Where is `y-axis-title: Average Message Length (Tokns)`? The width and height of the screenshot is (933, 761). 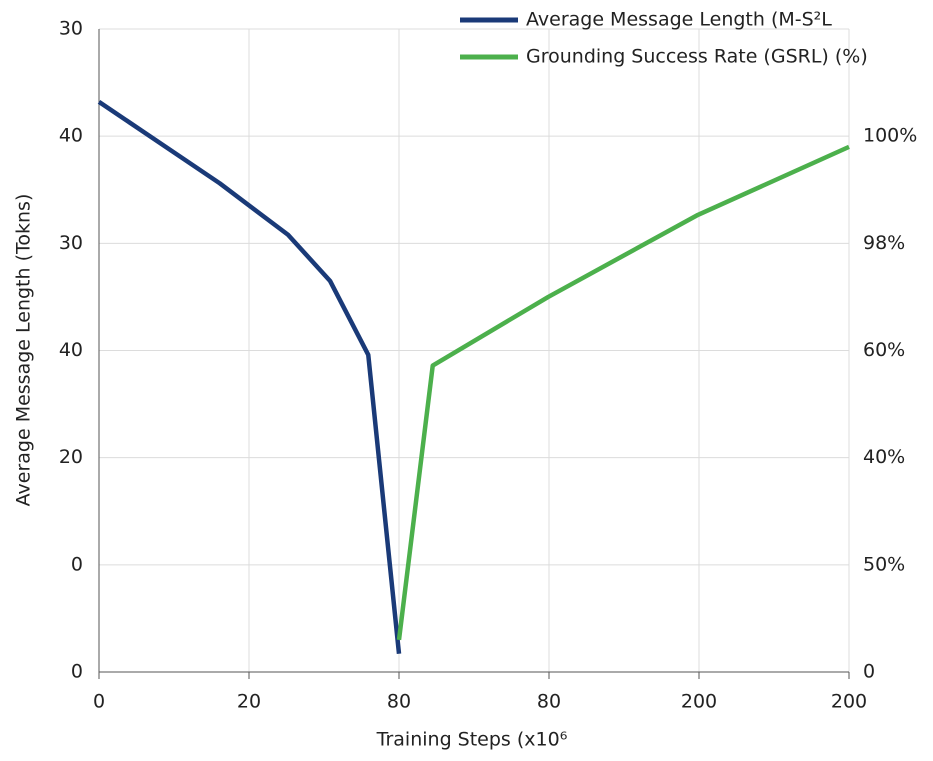
y-axis-title: Average Message Length (Tokns) is located at coordinates (24, 350).